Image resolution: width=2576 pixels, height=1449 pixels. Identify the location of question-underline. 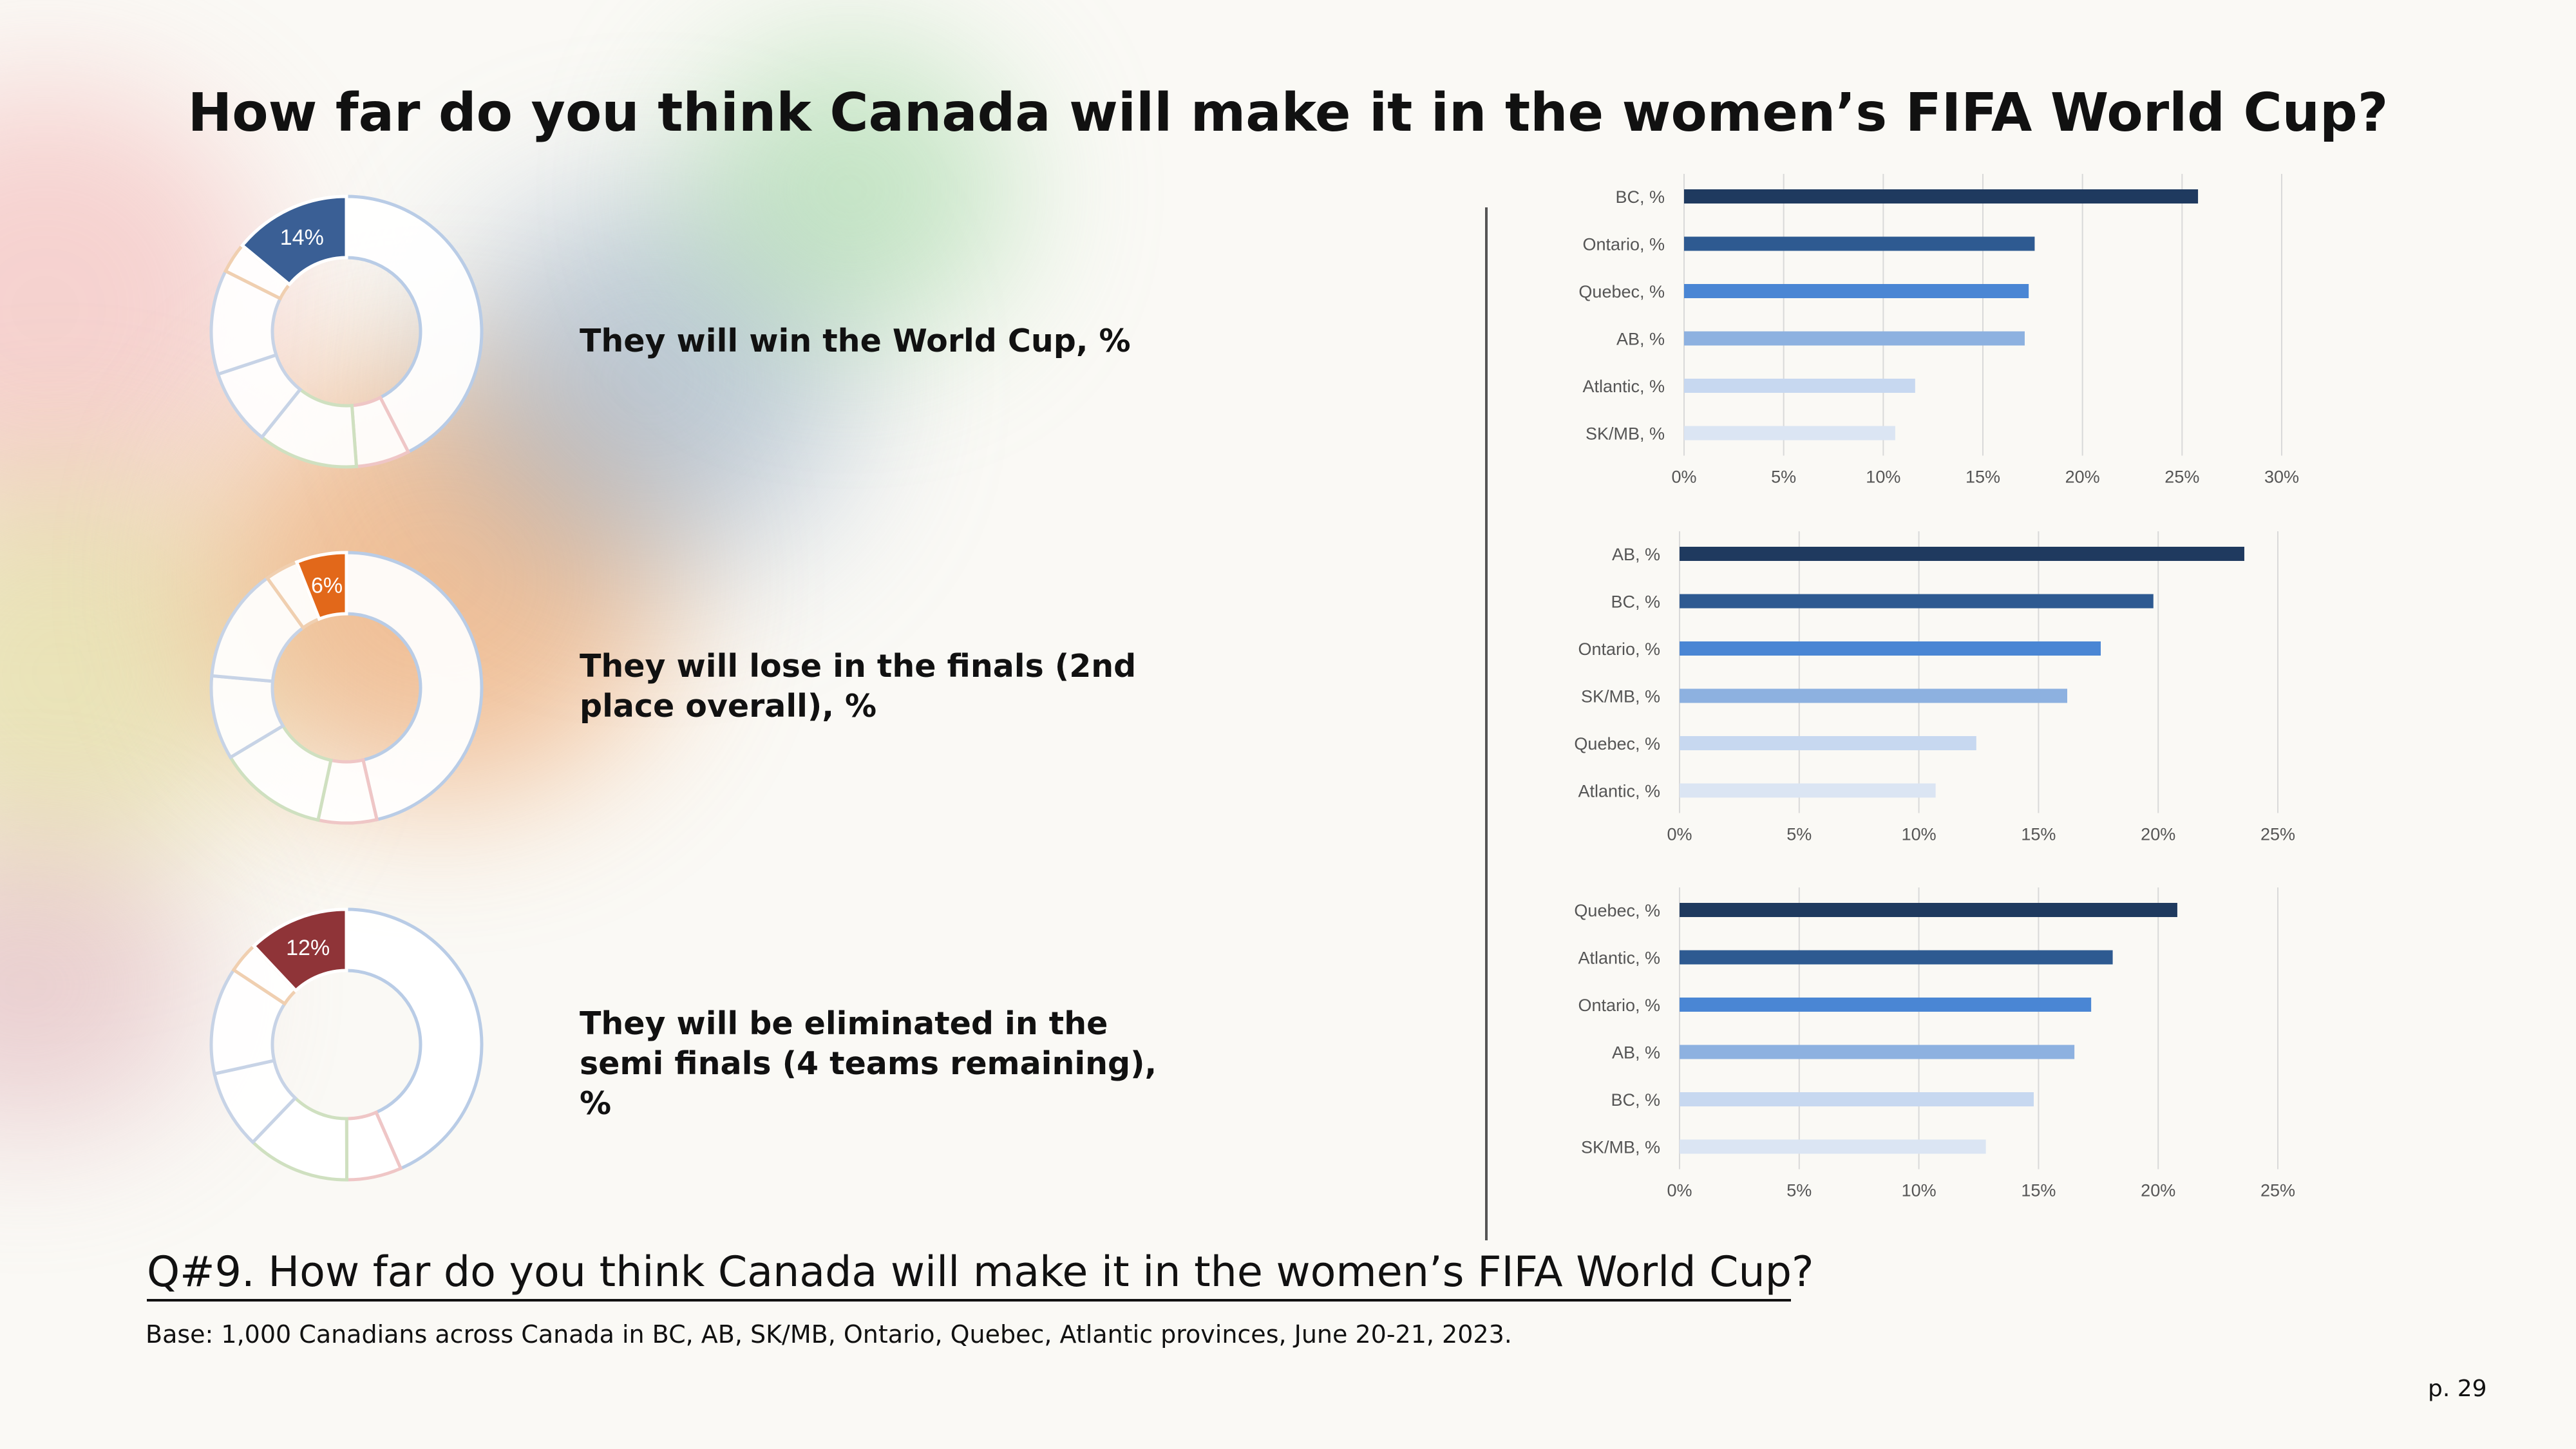
(969, 1300).